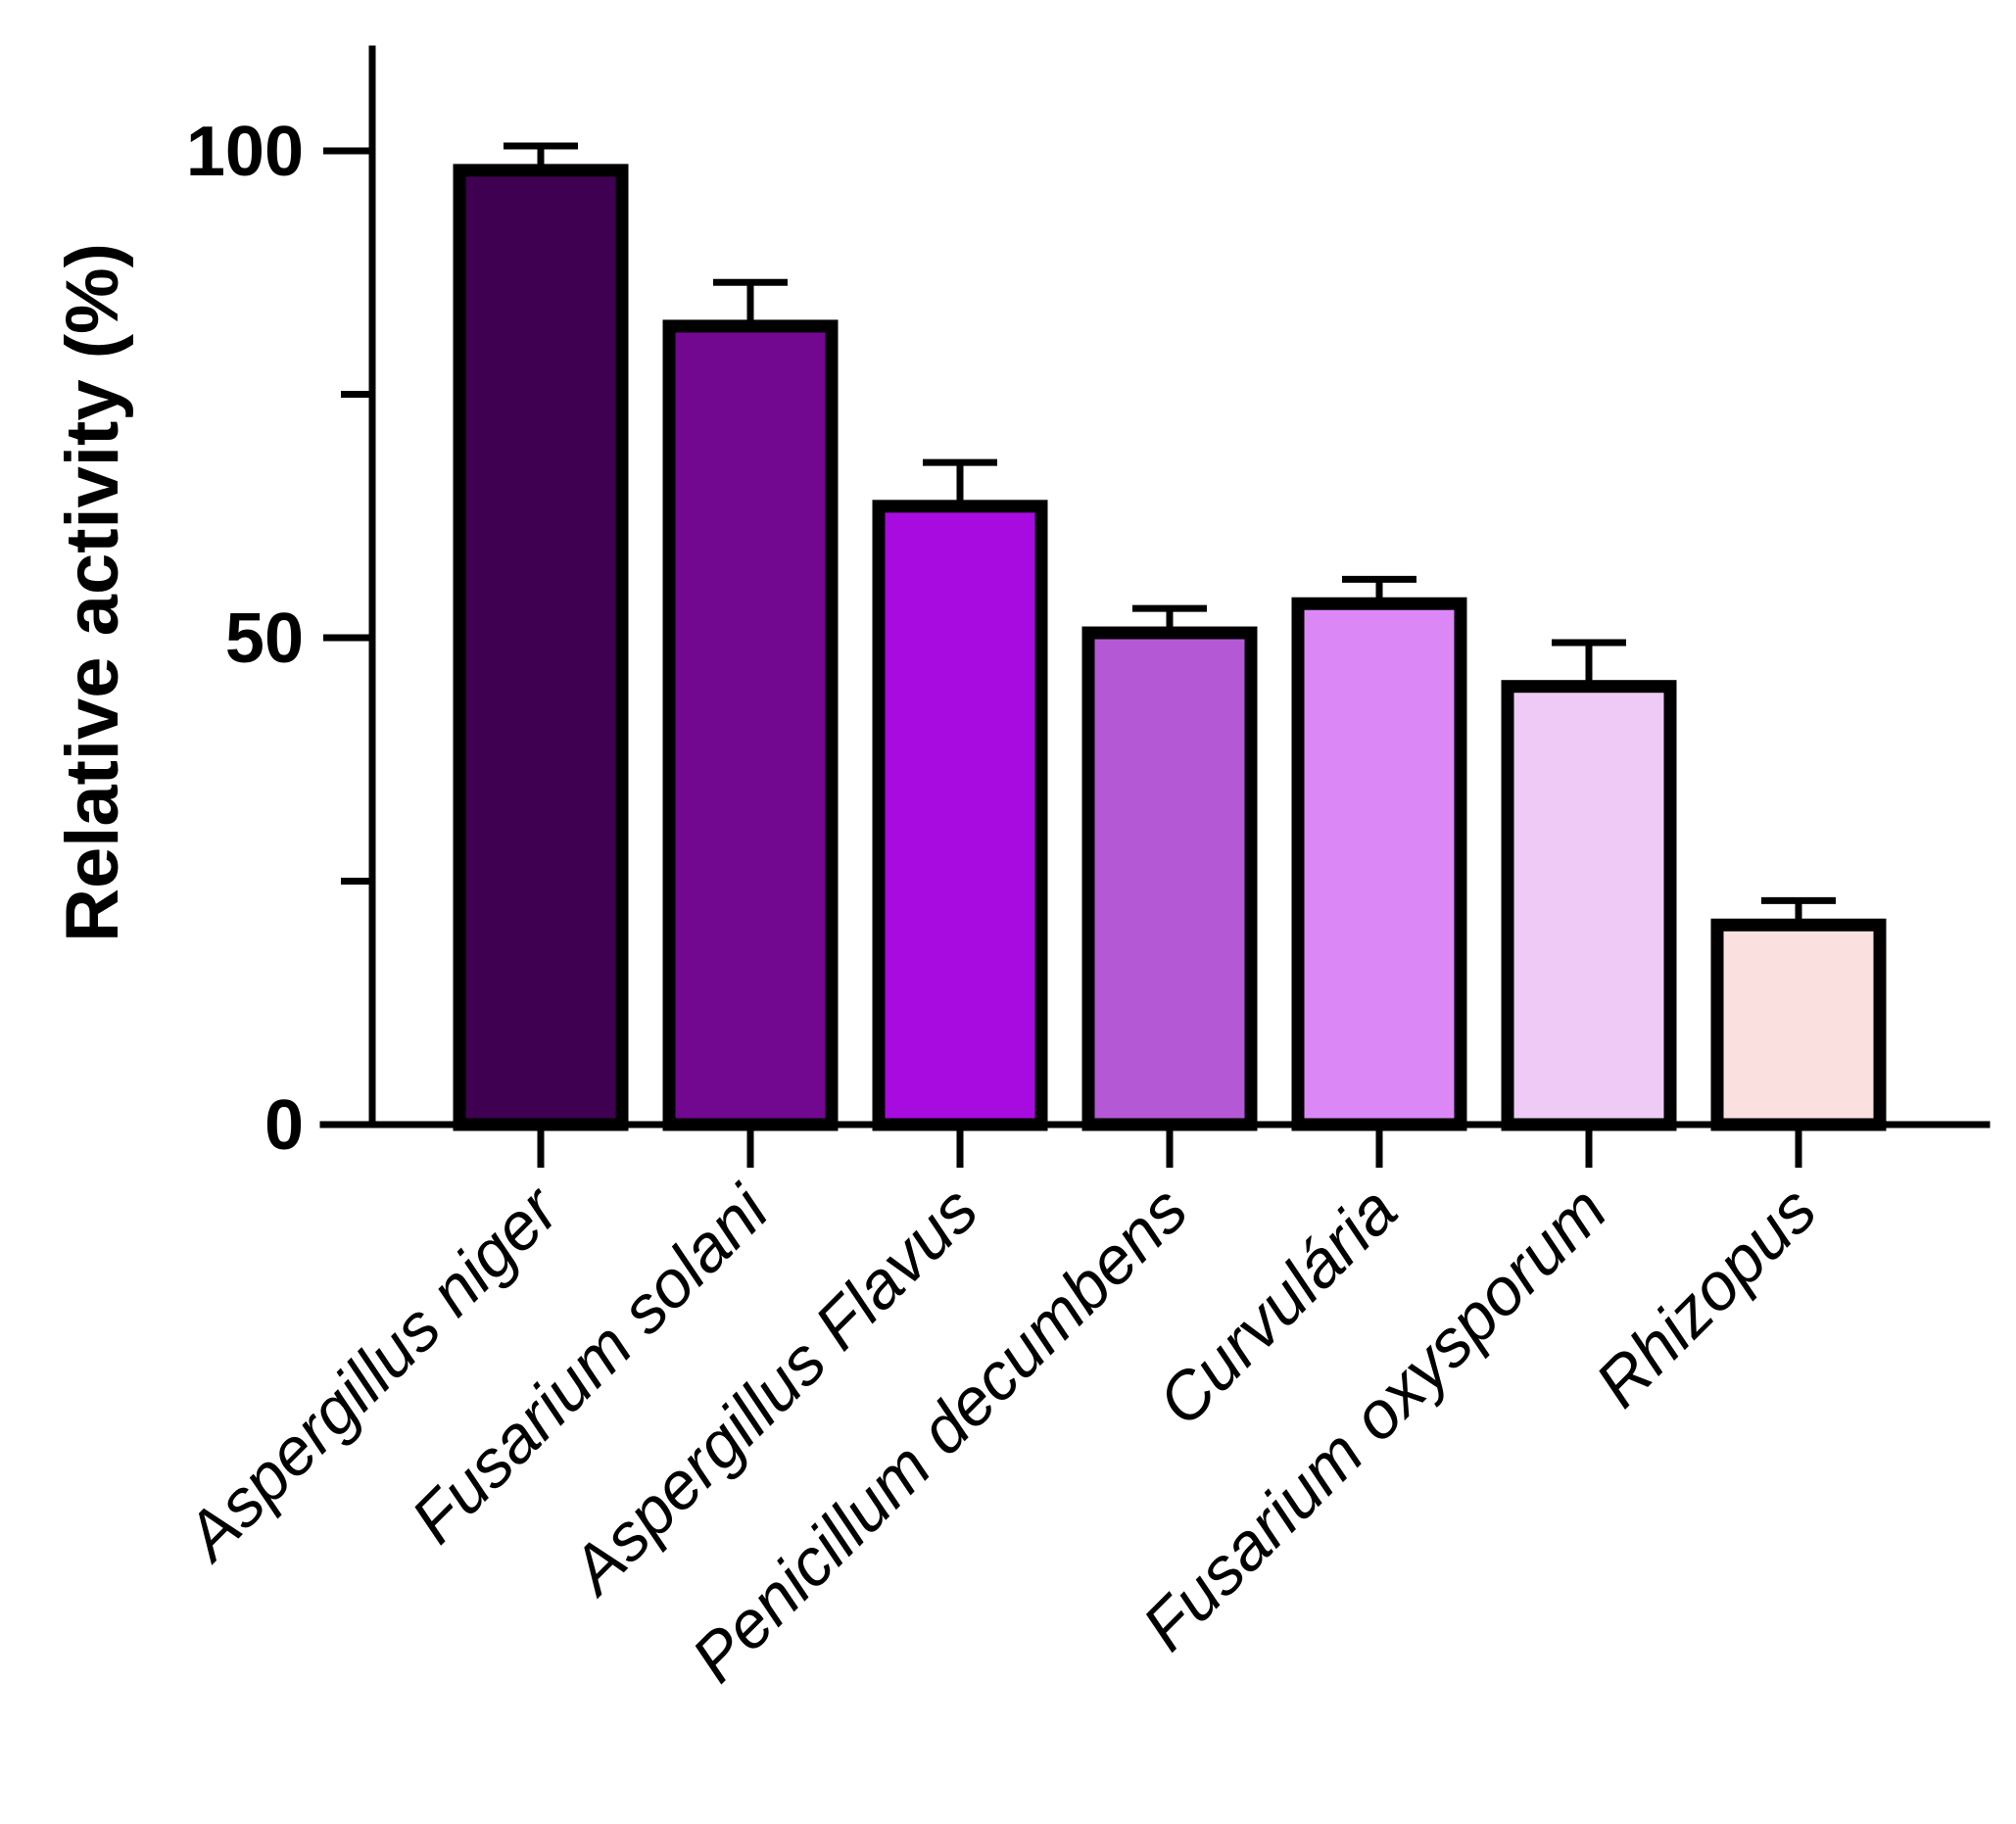  I want to click on y-axis-title: Relative activity (%), so click(92, 592).